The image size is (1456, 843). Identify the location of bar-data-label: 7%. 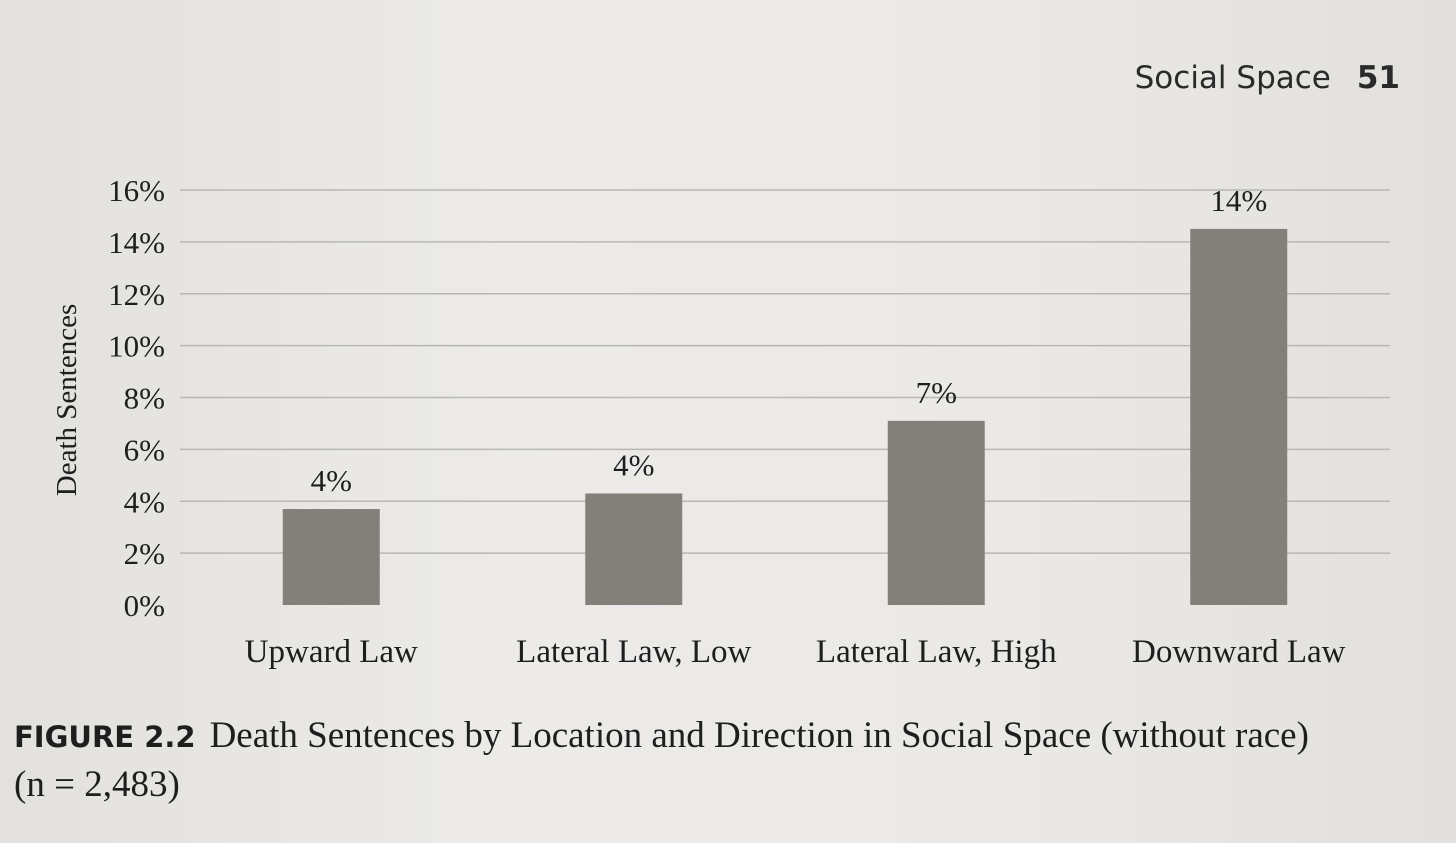
(936, 392).